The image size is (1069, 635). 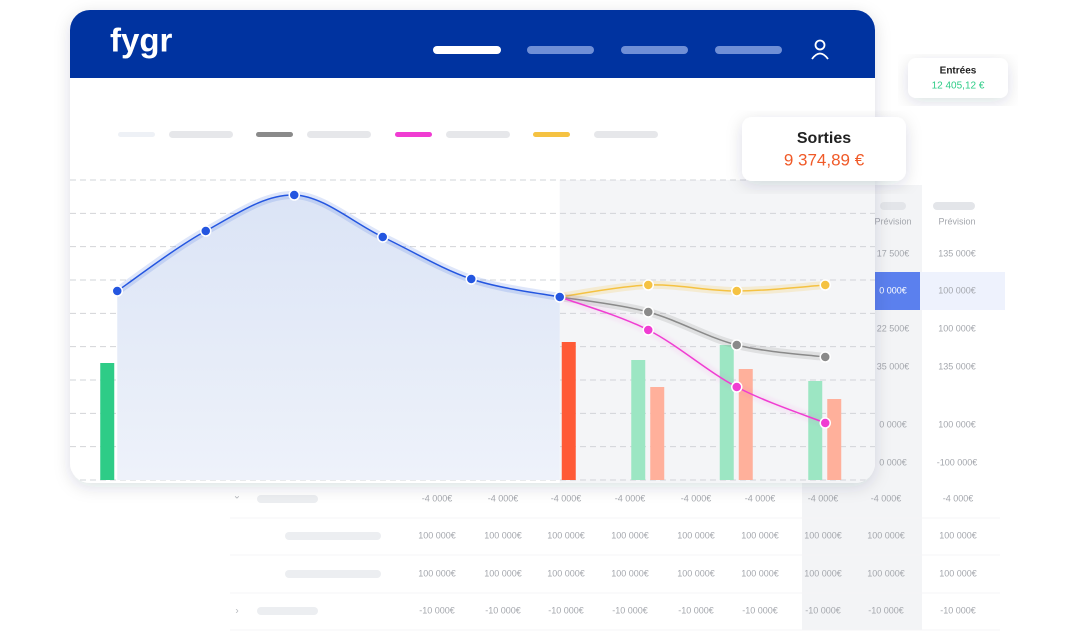 What do you see at coordinates (893, 253) in the screenshot?
I see `table-cell: 17 500€` at bounding box center [893, 253].